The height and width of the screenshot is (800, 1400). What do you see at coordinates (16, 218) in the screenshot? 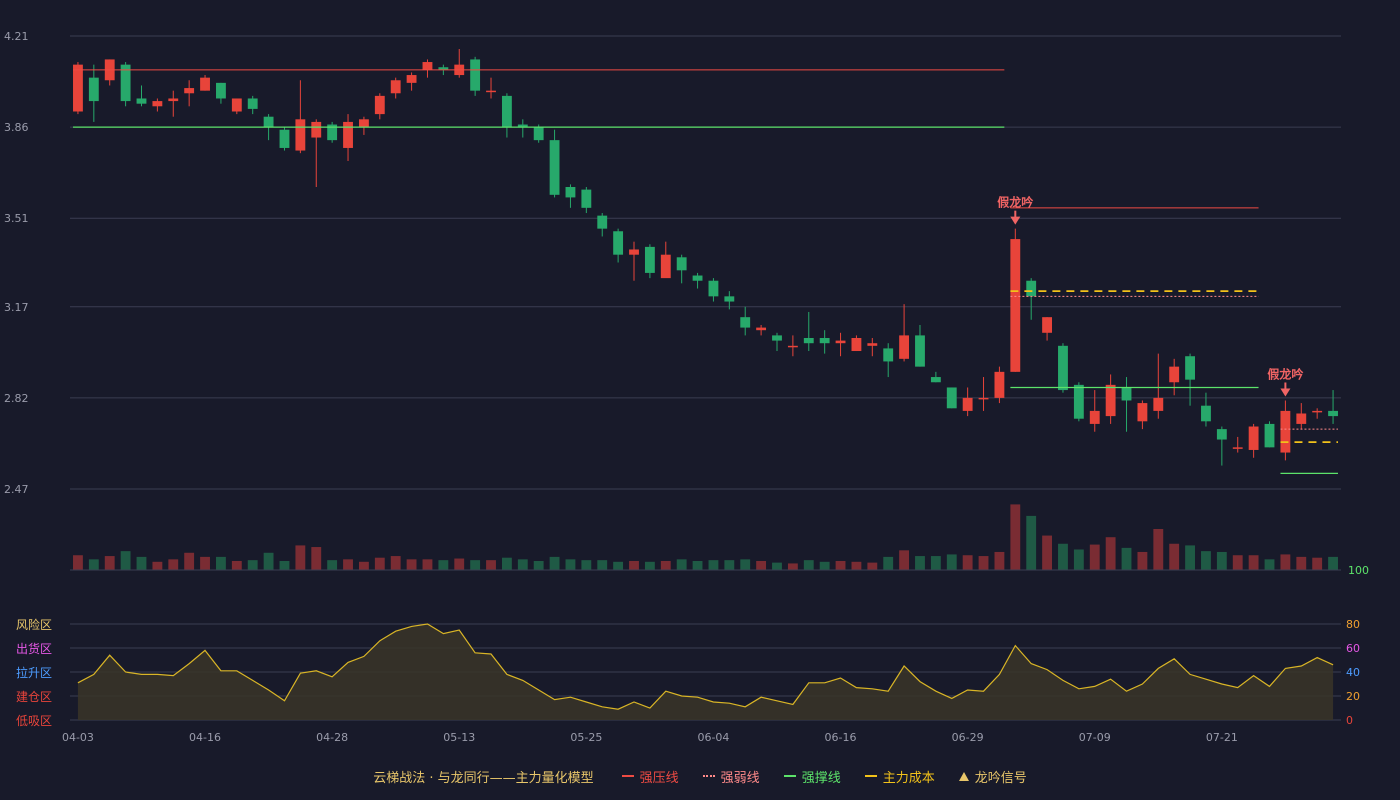
I see `price-tick-label: 3.51` at bounding box center [16, 218].